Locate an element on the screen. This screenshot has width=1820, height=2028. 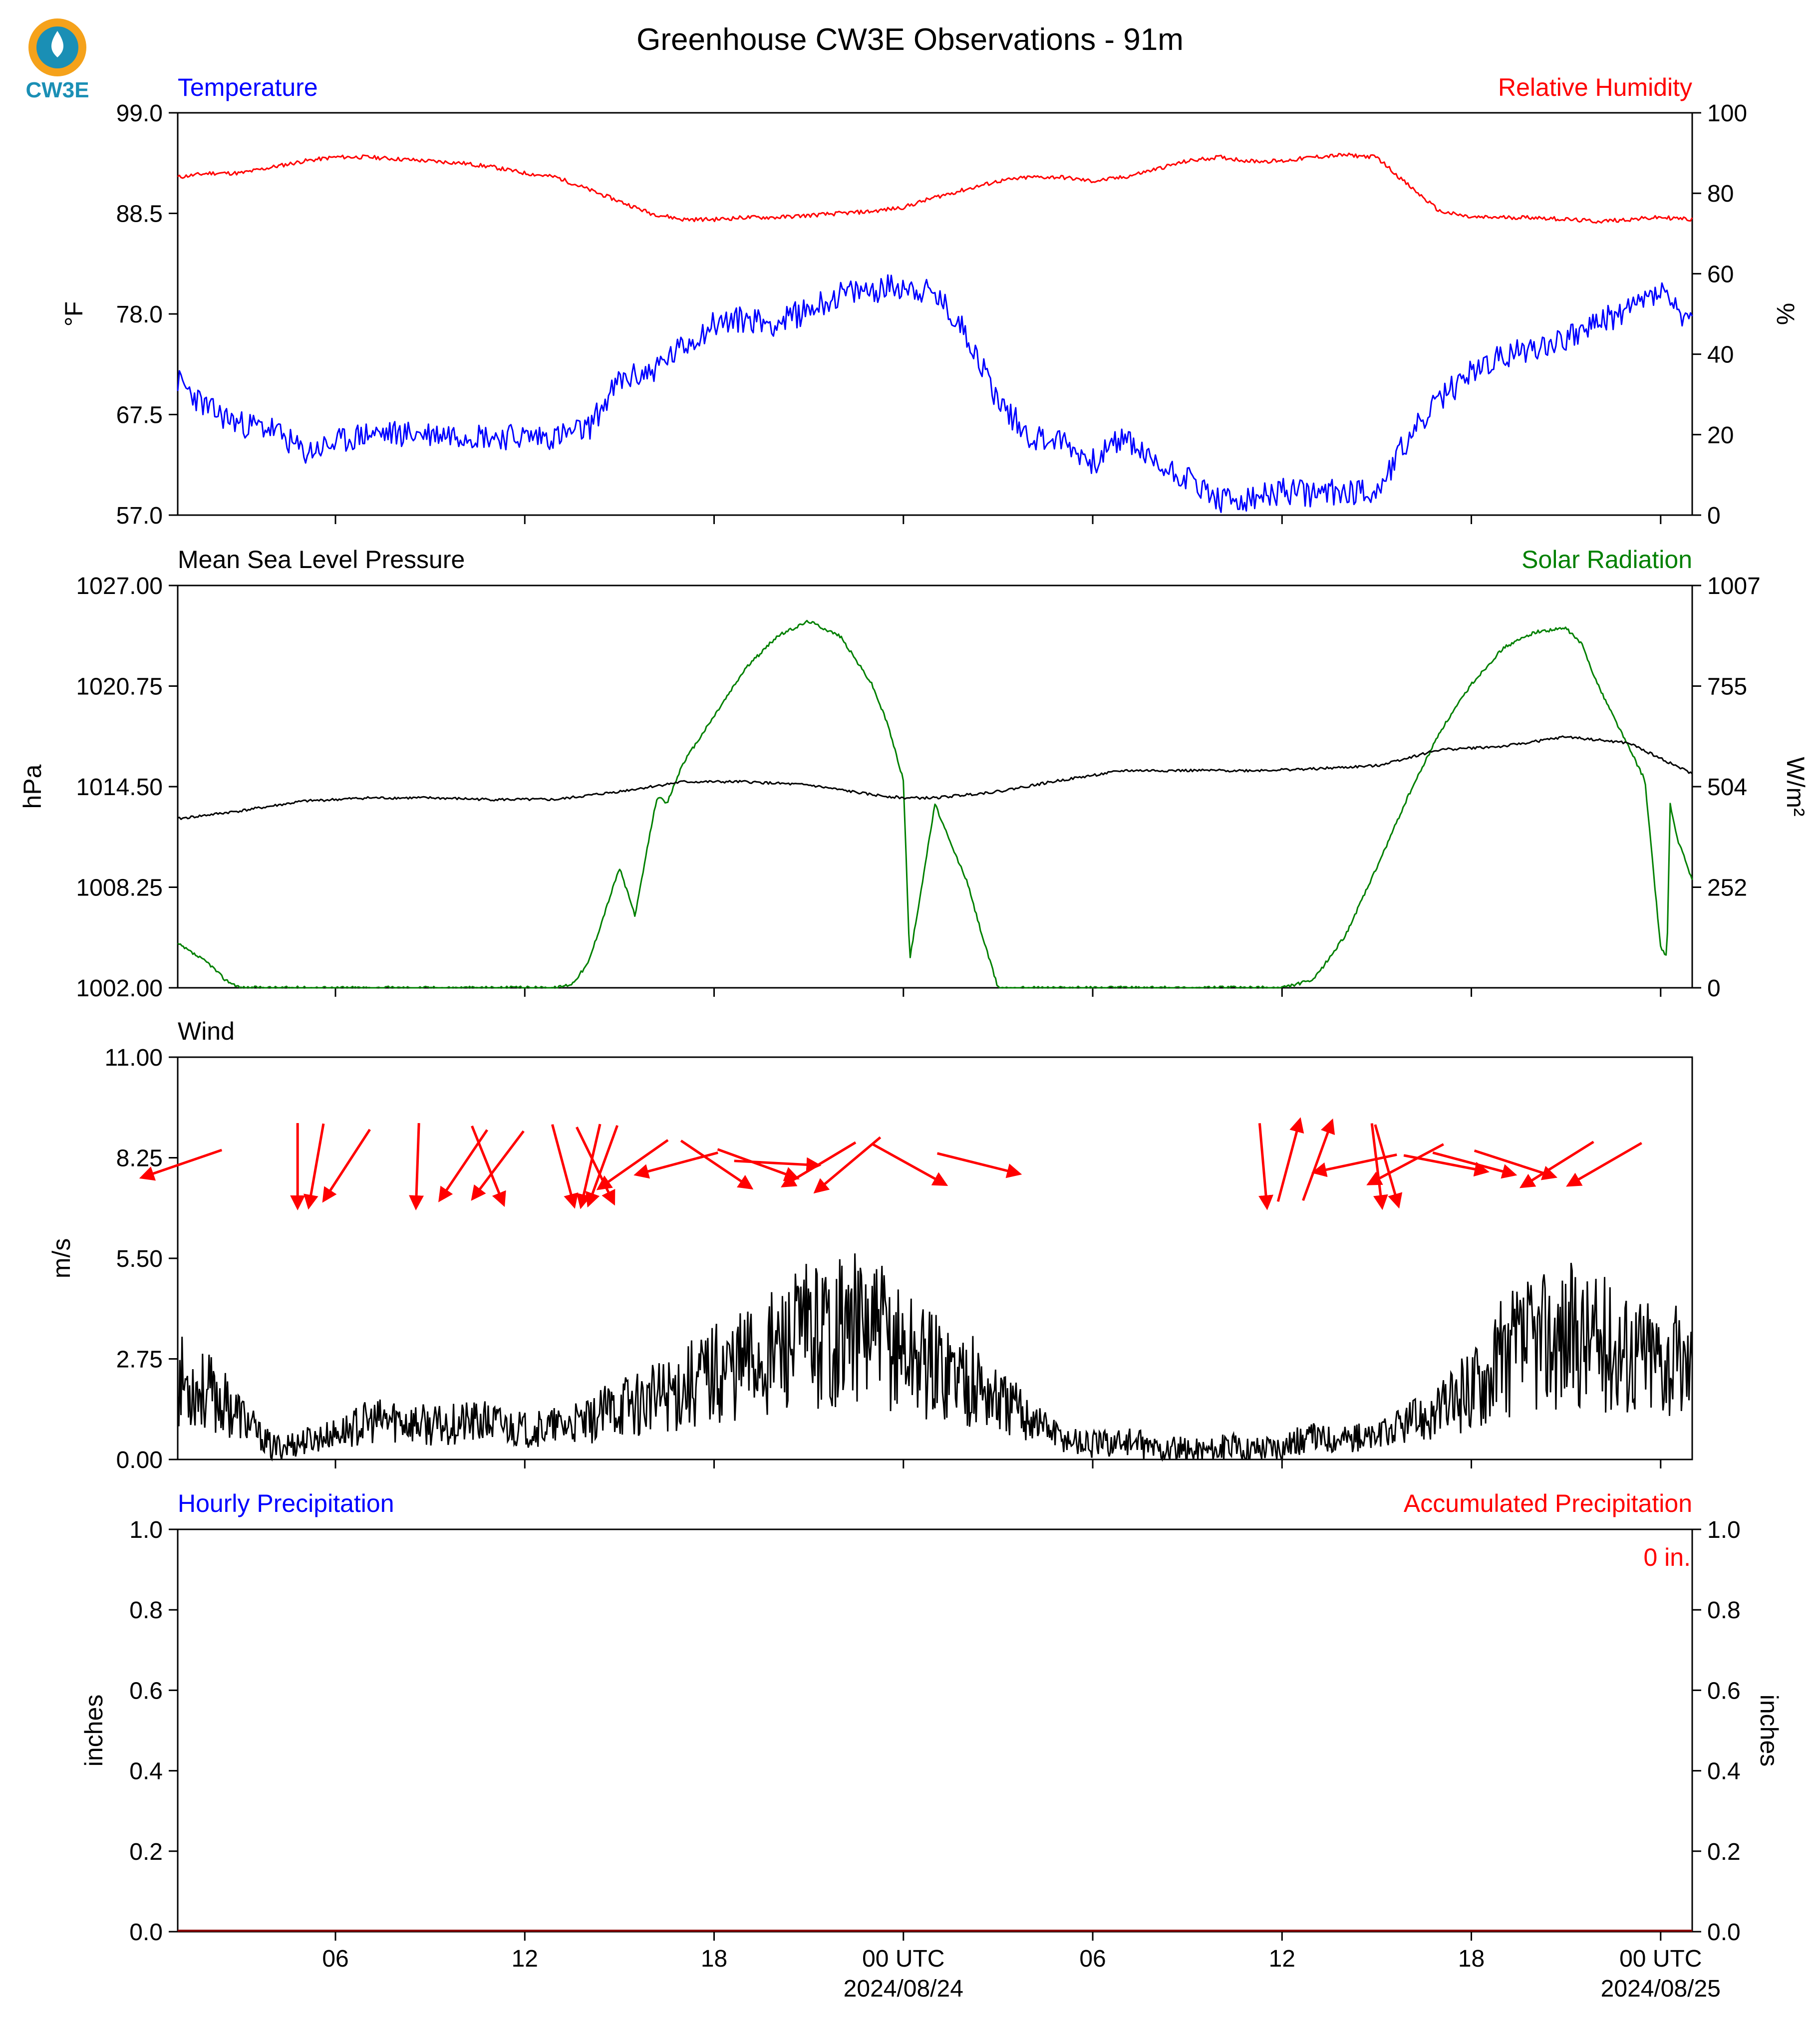
y-tick-label: 99.0 is located at coordinates (139, 113).